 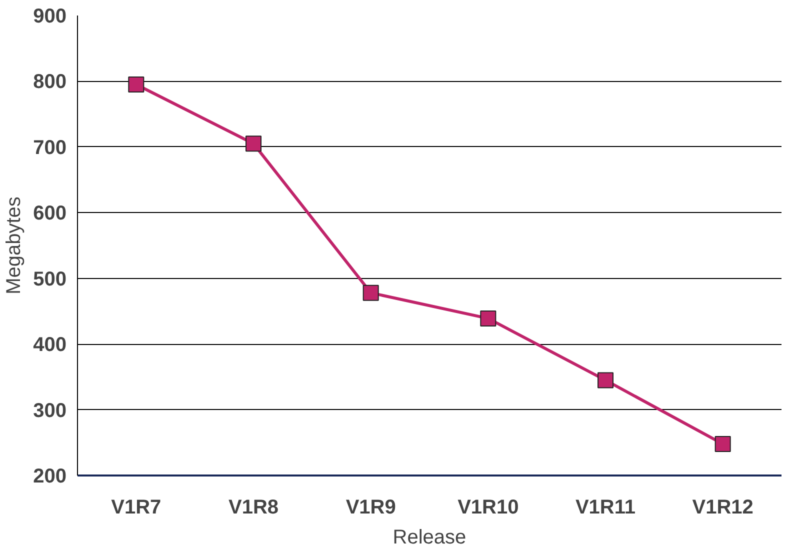 What do you see at coordinates (50, 213) in the screenshot?
I see `y-tick-label: 600` at bounding box center [50, 213].